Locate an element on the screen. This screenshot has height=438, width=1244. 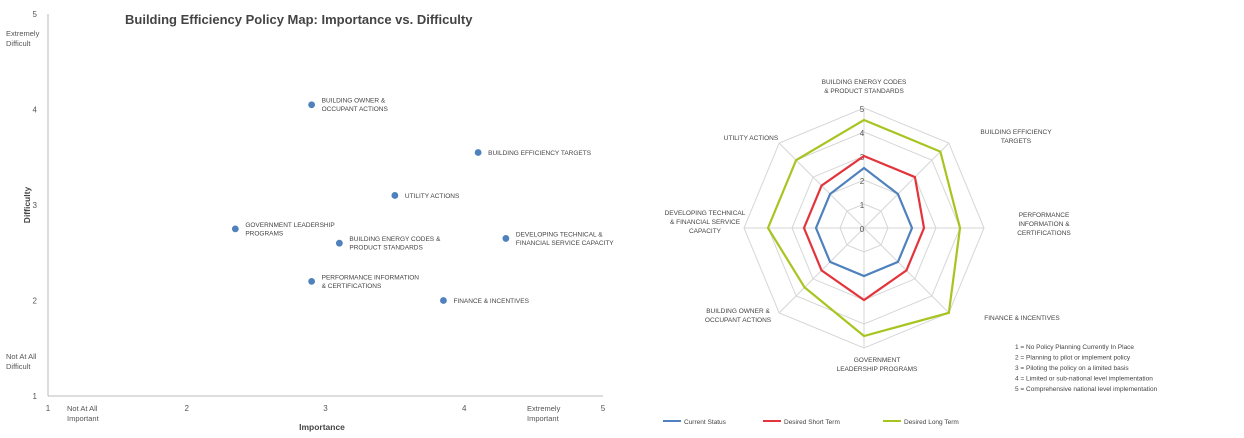
legend-label: Desired Long Term is located at coordinates (931, 422).